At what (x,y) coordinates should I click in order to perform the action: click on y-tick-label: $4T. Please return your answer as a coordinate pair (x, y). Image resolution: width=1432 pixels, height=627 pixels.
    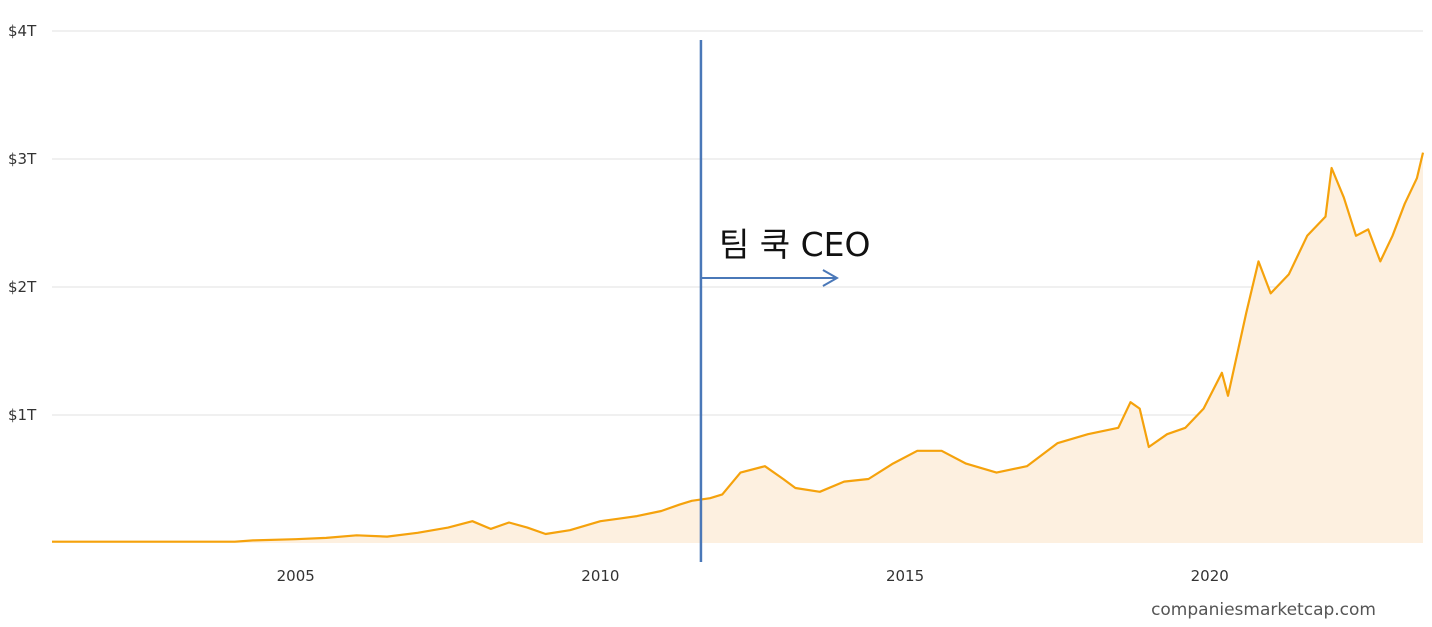
    Looking at the image, I should click on (22, 31).